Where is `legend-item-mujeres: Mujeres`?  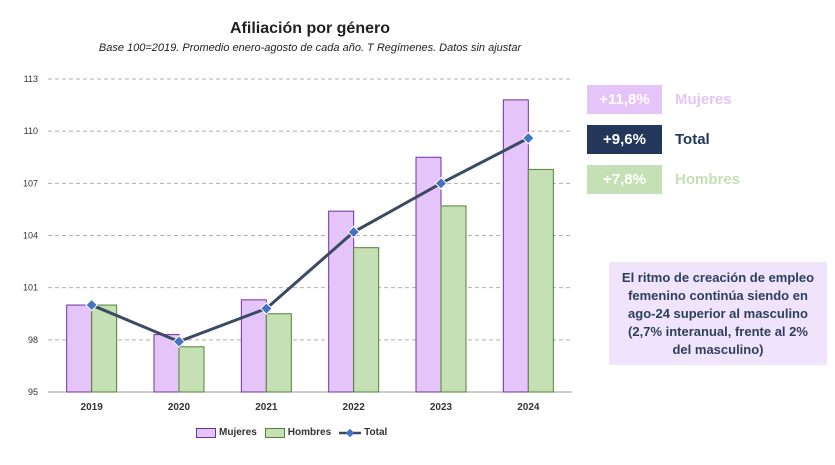
legend-item-mujeres: Mujeres is located at coordinates (226, 432).